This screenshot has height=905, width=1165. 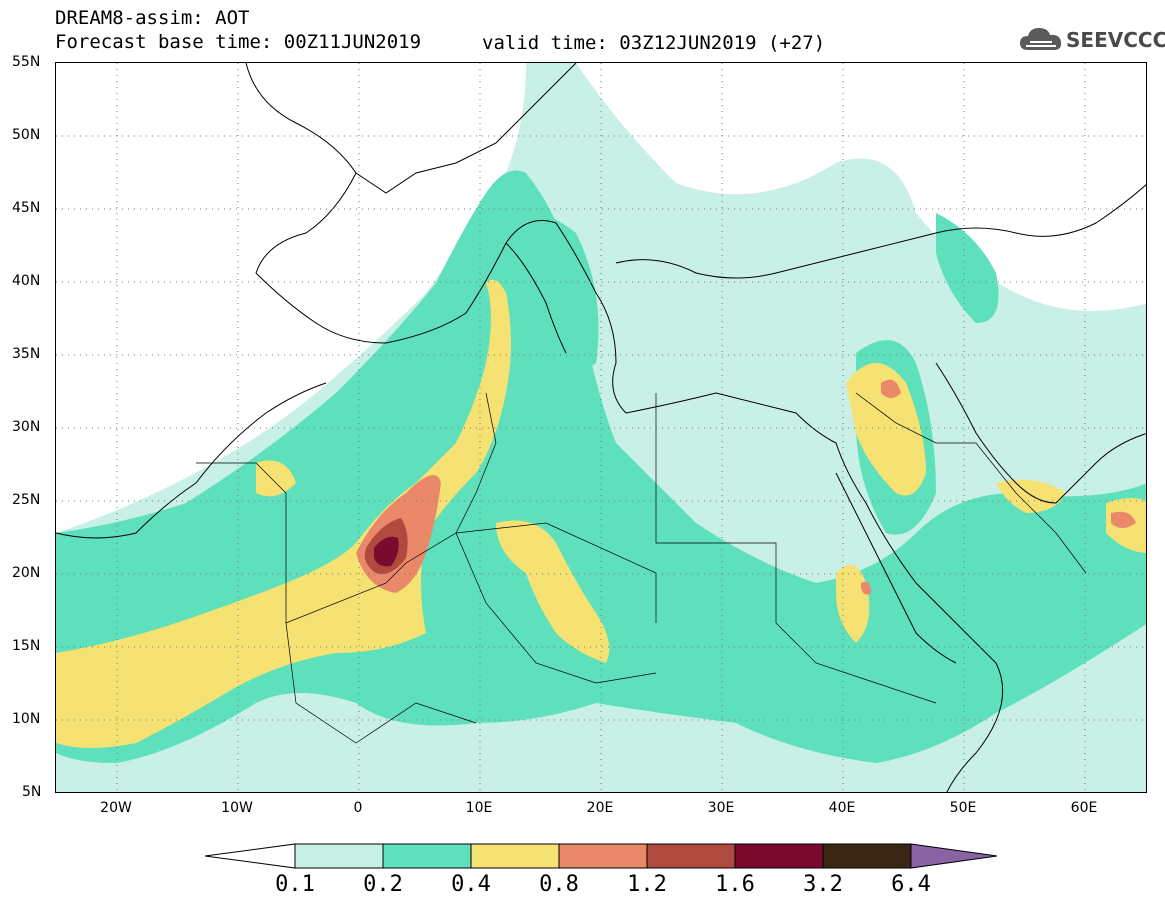 What do you see at coordinates (26, 208) in the screenshot?
I see `lat-label-45n: 45N` at bounding box center [26, 208].